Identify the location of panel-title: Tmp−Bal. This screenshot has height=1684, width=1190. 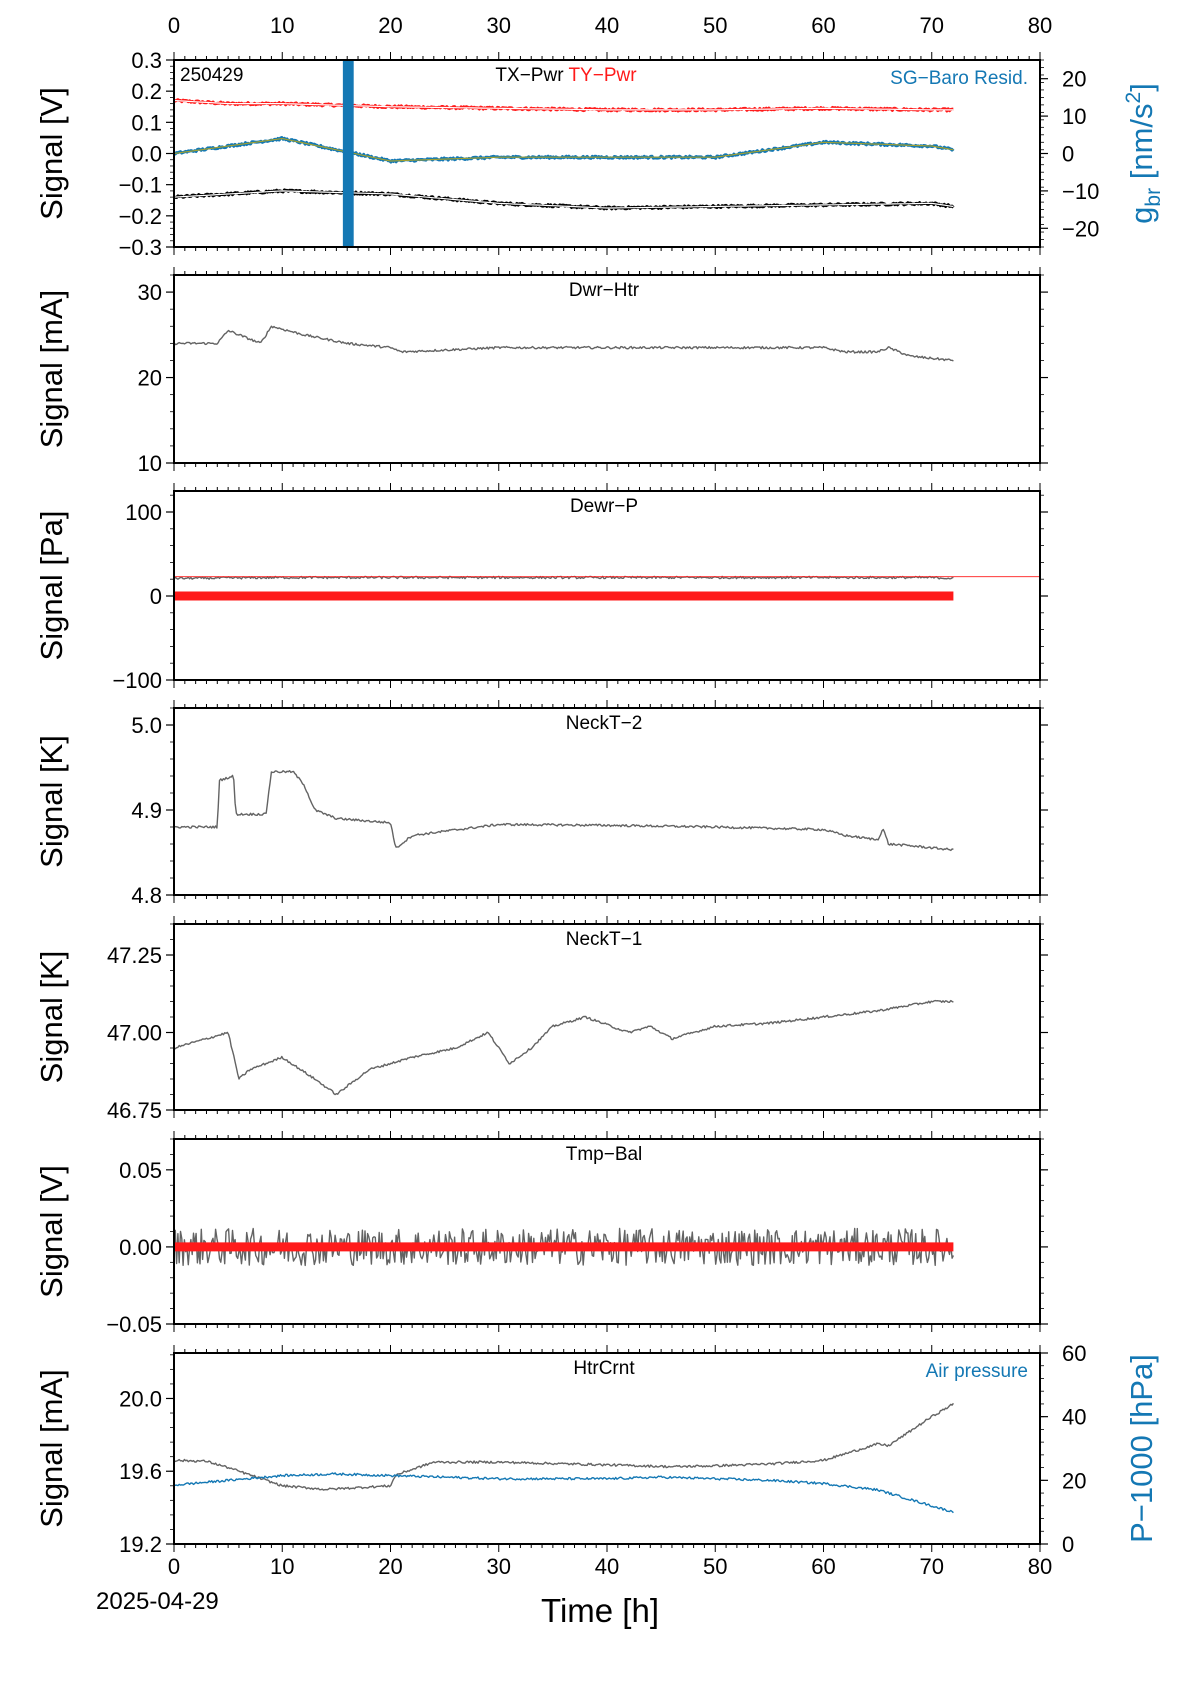
(604, 1154).